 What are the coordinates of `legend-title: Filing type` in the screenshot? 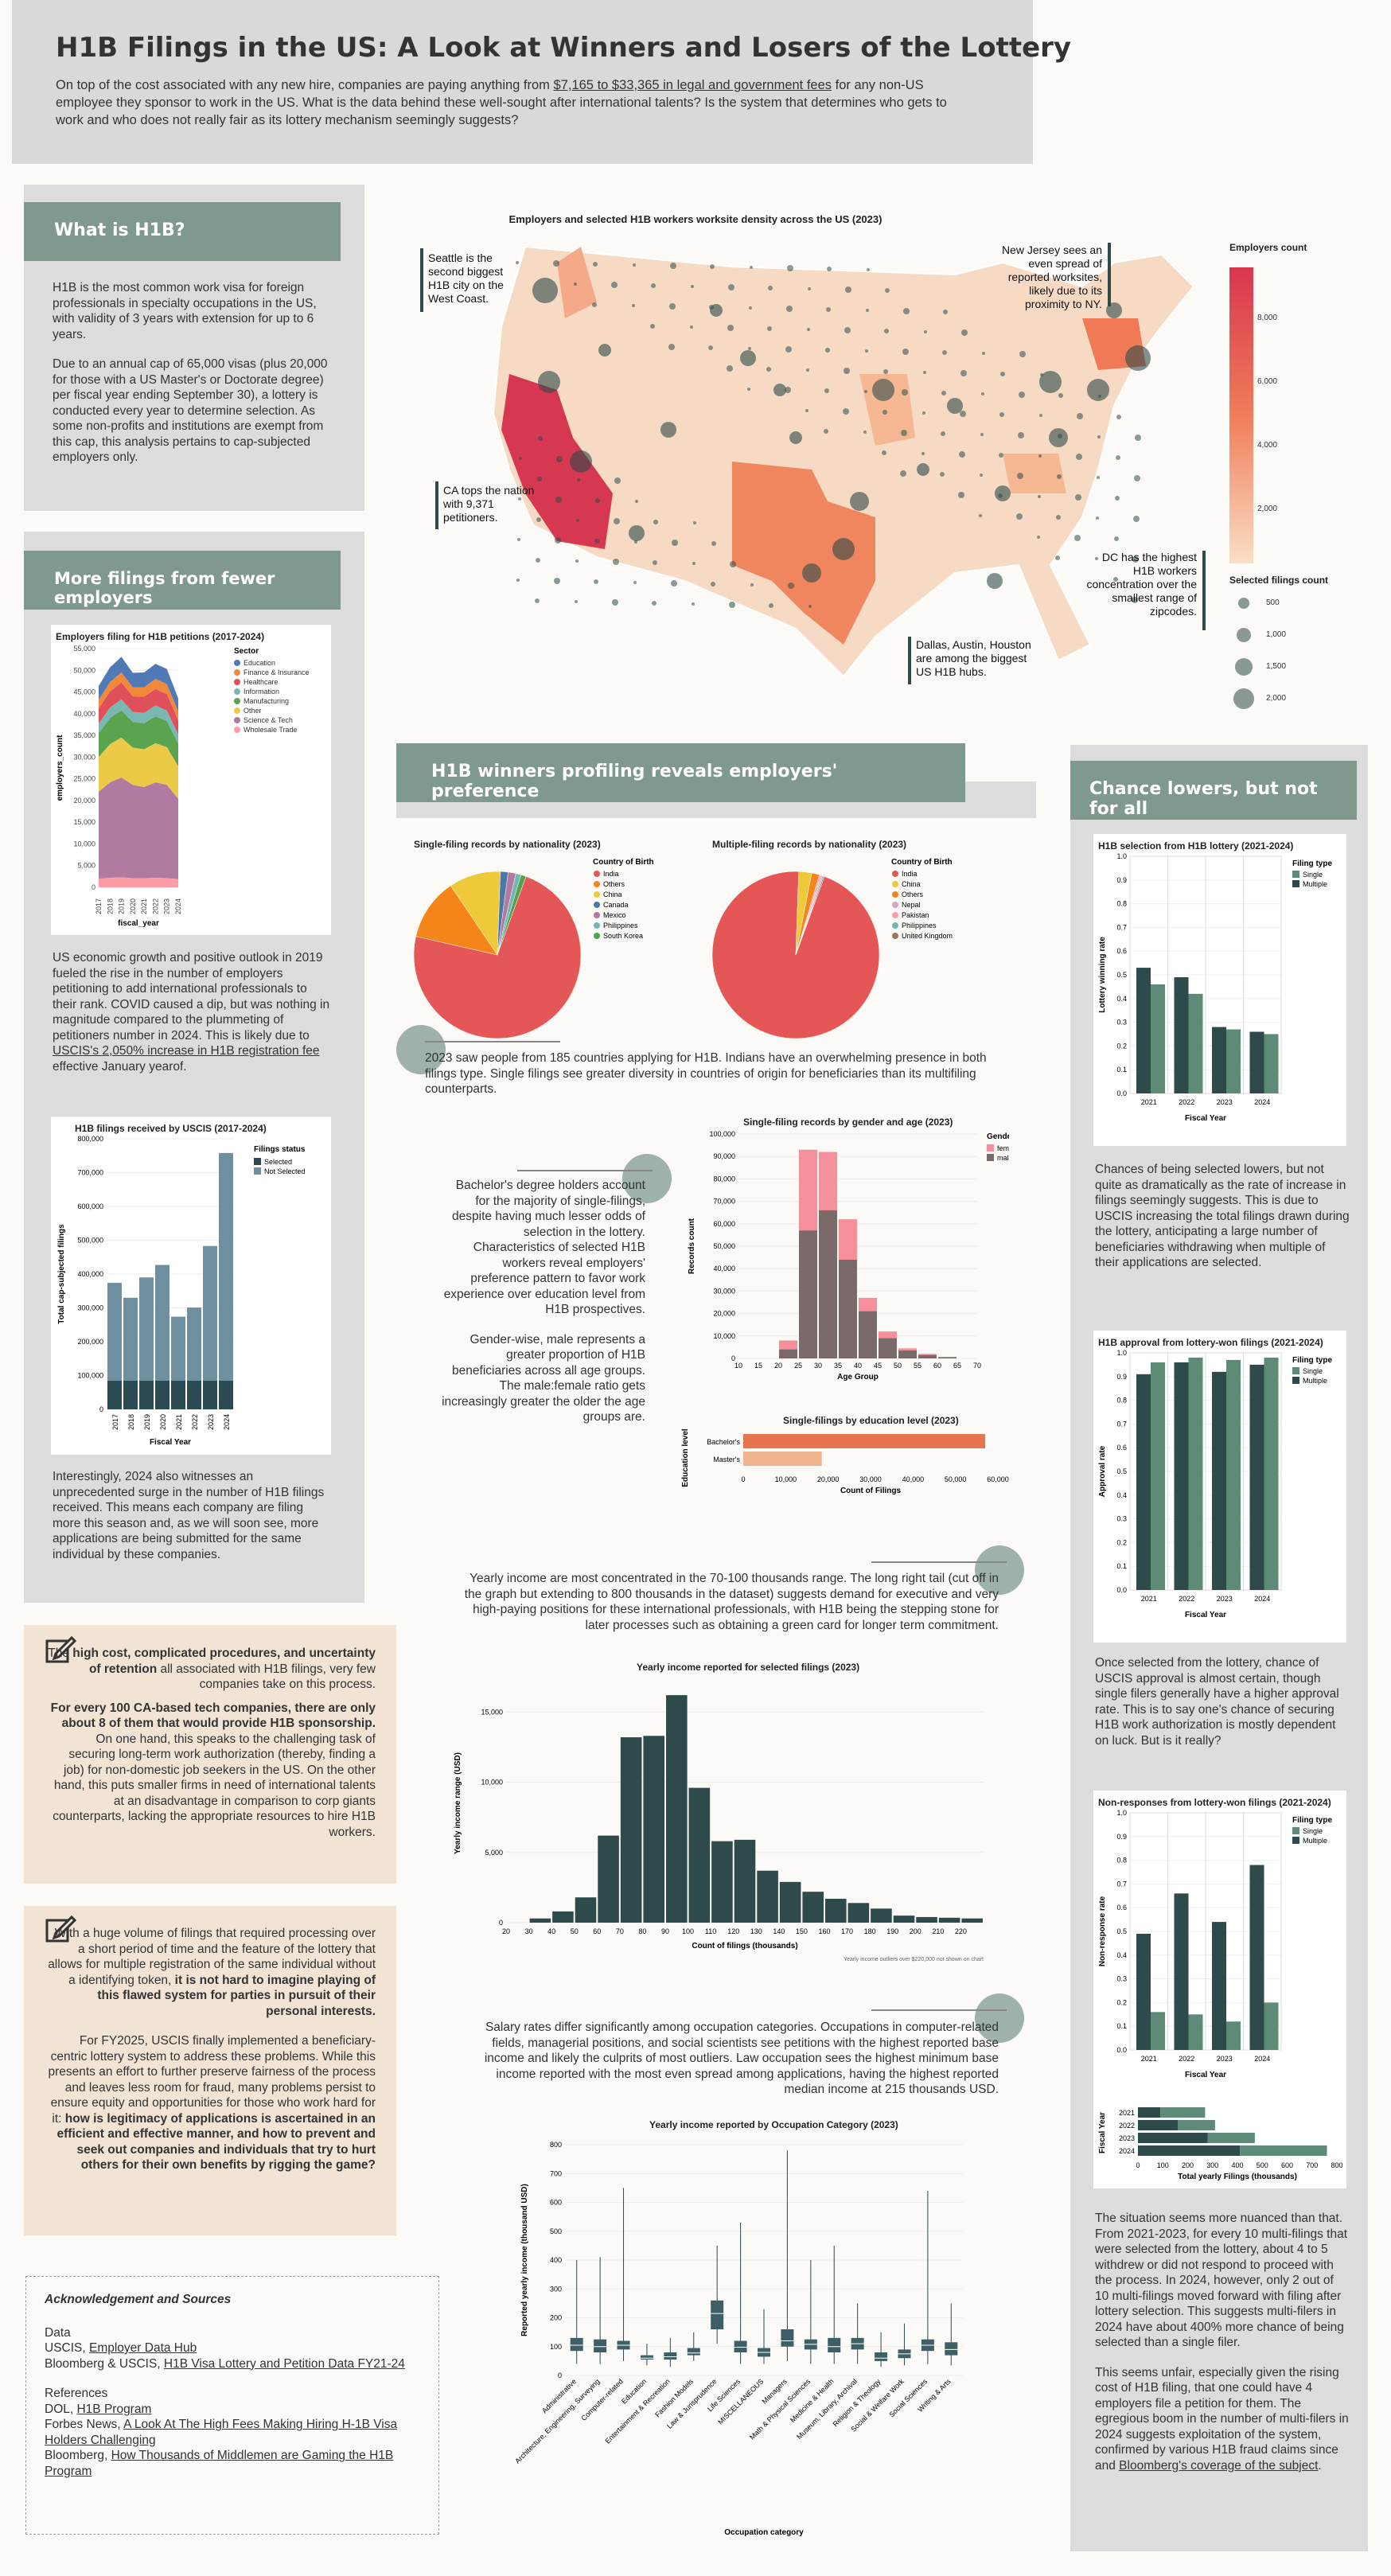 It's located at (1312, 1821).